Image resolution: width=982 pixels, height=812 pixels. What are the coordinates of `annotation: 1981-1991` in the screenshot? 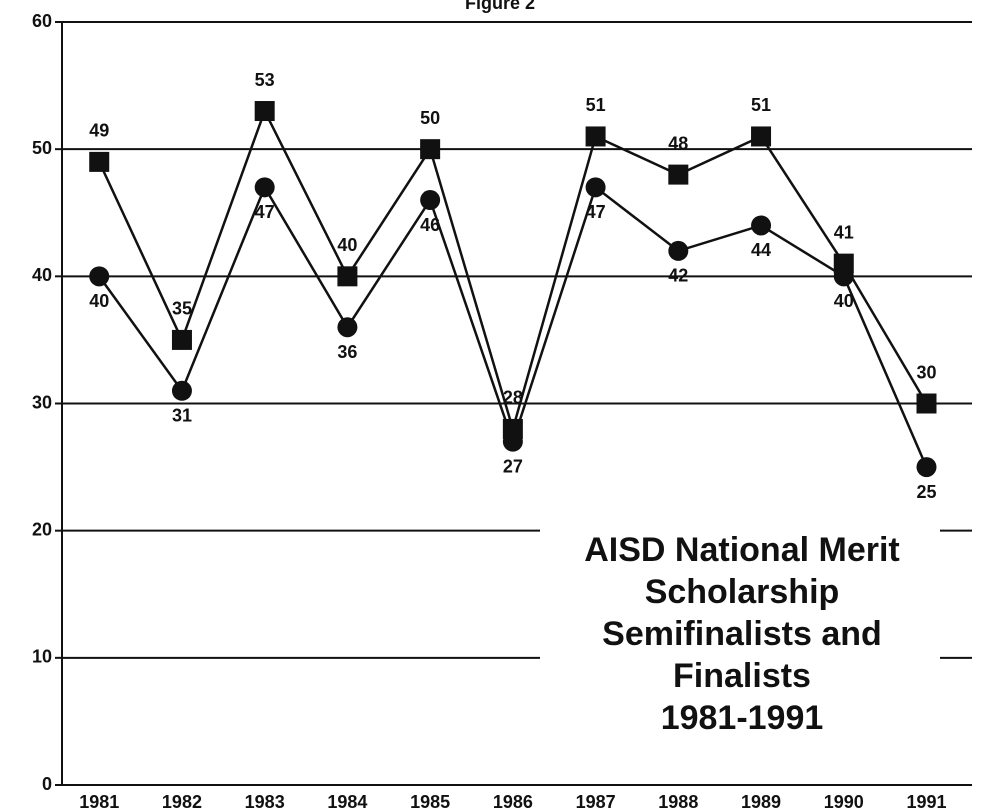 It's located at (742, 718).